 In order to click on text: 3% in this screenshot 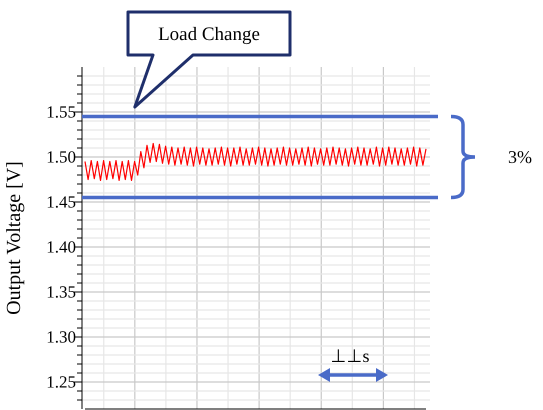, I will do `click(520, 157)`.